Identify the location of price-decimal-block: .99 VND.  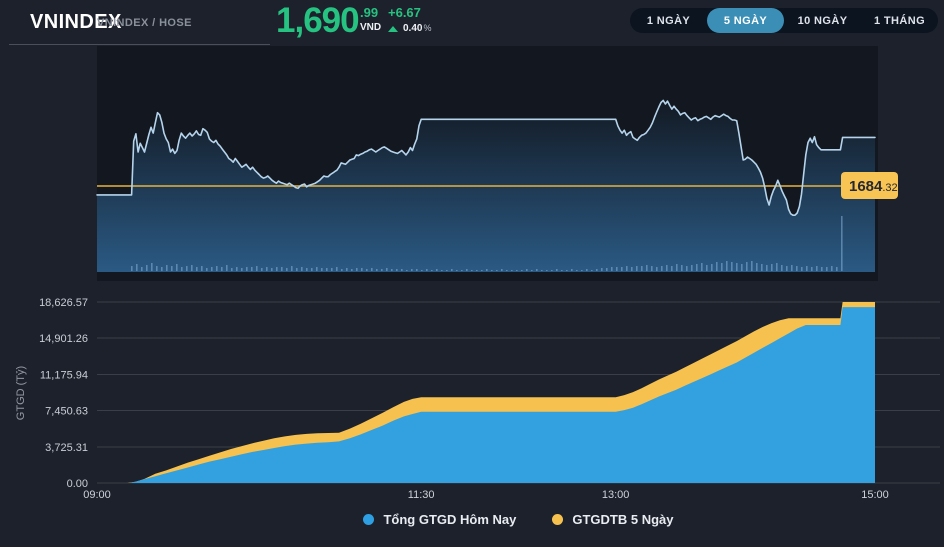
(375, 20).